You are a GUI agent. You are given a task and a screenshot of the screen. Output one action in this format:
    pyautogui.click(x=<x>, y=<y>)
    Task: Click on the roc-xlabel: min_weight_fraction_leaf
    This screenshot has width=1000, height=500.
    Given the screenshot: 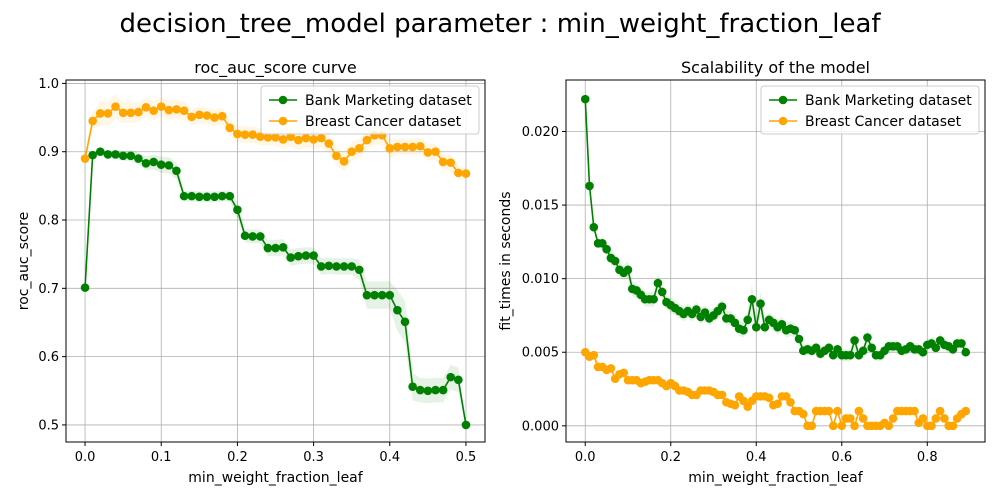 What is the action you would take?
    pyautogui.click(x=275, y=478)
    